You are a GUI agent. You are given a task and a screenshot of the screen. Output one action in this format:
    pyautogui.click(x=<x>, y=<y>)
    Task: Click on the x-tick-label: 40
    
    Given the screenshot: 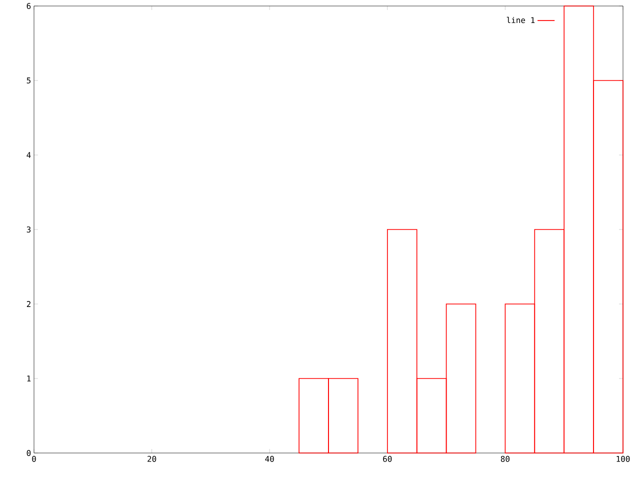 What is the action you would take?
    pyautogui.click(x=269, y=459)
    